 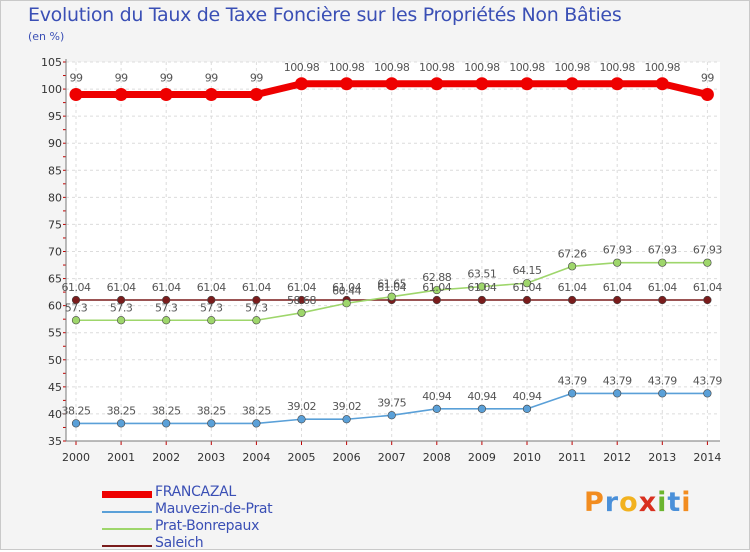 What do you see at coordinates (55, 306) in the screenshot?
I see `y-tick-label: 60` at bounding box center [55, 306].